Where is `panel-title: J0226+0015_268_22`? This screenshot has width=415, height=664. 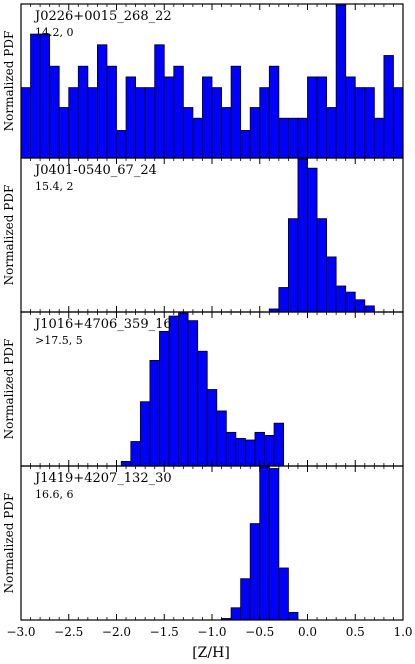 panel-title: J0226+0015_268_22 is located at coordinates (102, 16).